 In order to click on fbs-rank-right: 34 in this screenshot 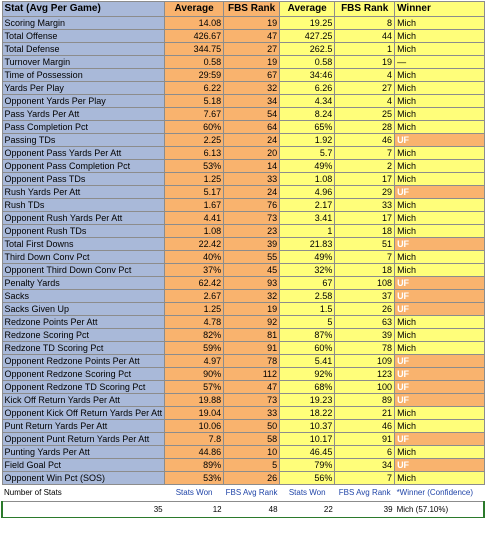, I will do `click(365, 465)`.